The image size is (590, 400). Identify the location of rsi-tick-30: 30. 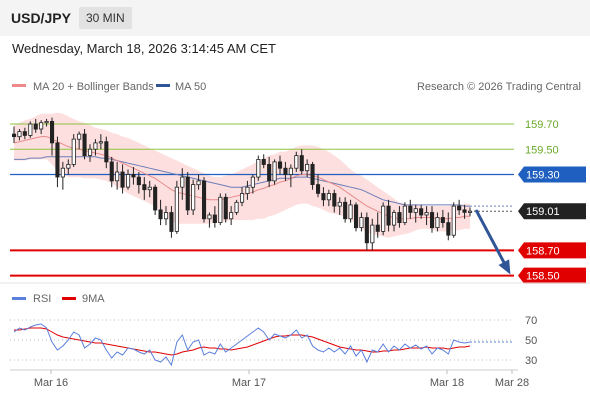
(531, 361).